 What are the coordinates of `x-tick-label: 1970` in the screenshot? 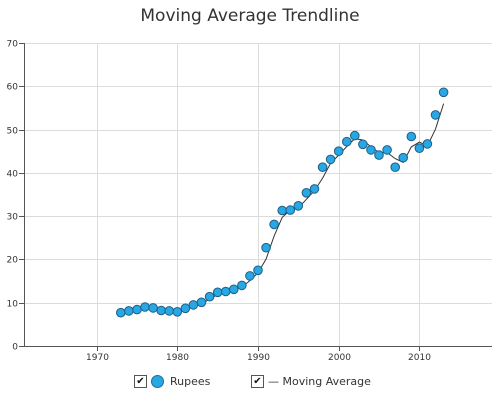 It's located at (97, 358).